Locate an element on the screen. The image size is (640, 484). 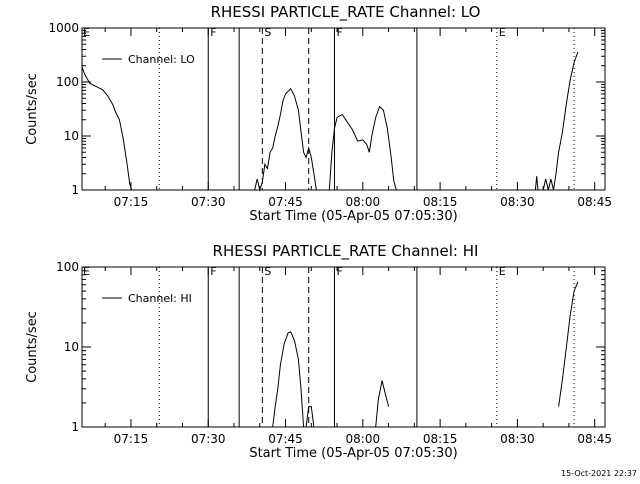
footer-timestamp: 15-Oct-2021 22:37 is located at coordinates (599, 473).